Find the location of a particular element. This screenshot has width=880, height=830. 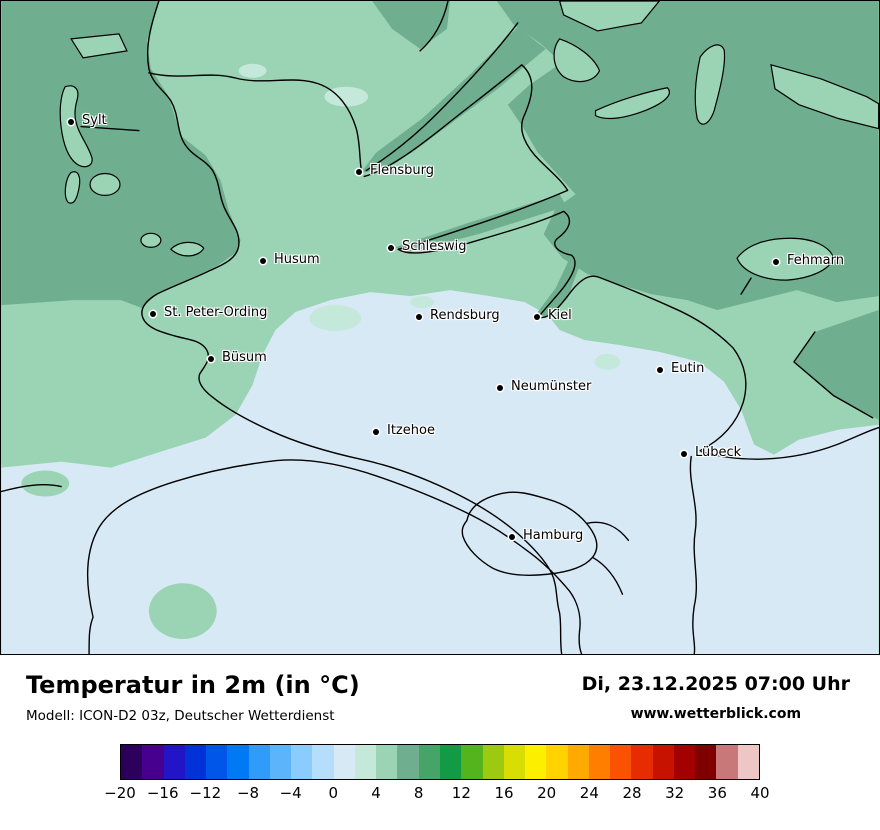

city-label: Kiel is located at coordinates (560, 315).